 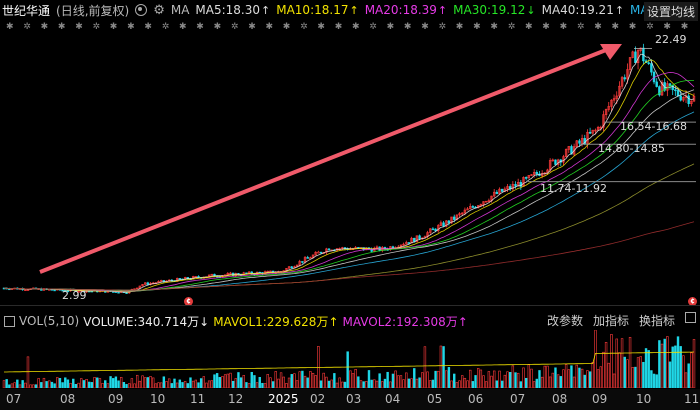 I want to click on low-price-label: 2.99, so click(x=74, y=295).